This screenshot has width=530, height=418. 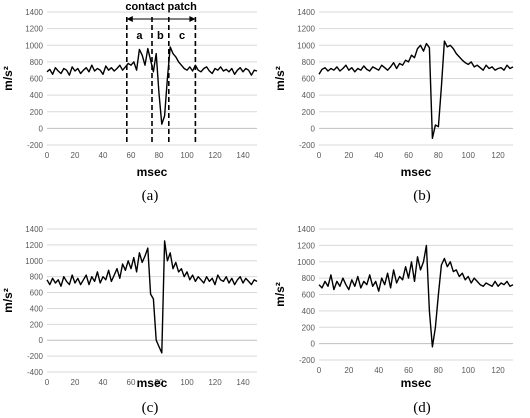 I want to click on right-arrowhead-icon, so click(x=192, y=19).